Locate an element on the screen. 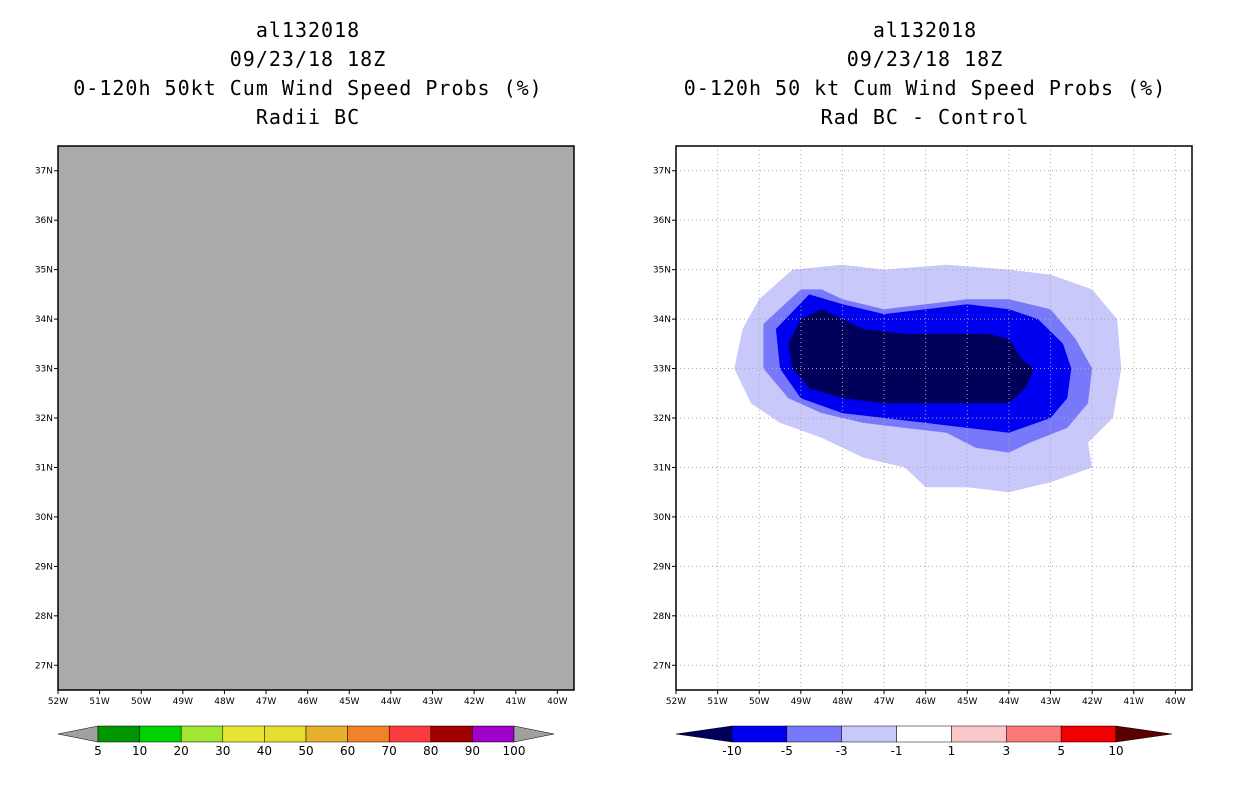 This screenshot has height=800, width=1236. left-ytick-label-28N: 28N is located at coordinates (44, 617).